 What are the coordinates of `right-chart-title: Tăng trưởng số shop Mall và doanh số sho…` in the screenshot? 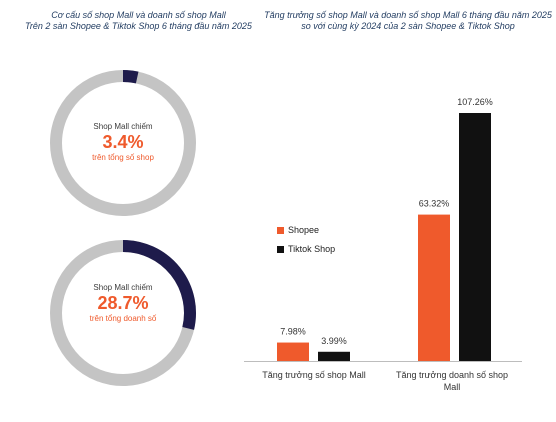 It's located at (408, 21).